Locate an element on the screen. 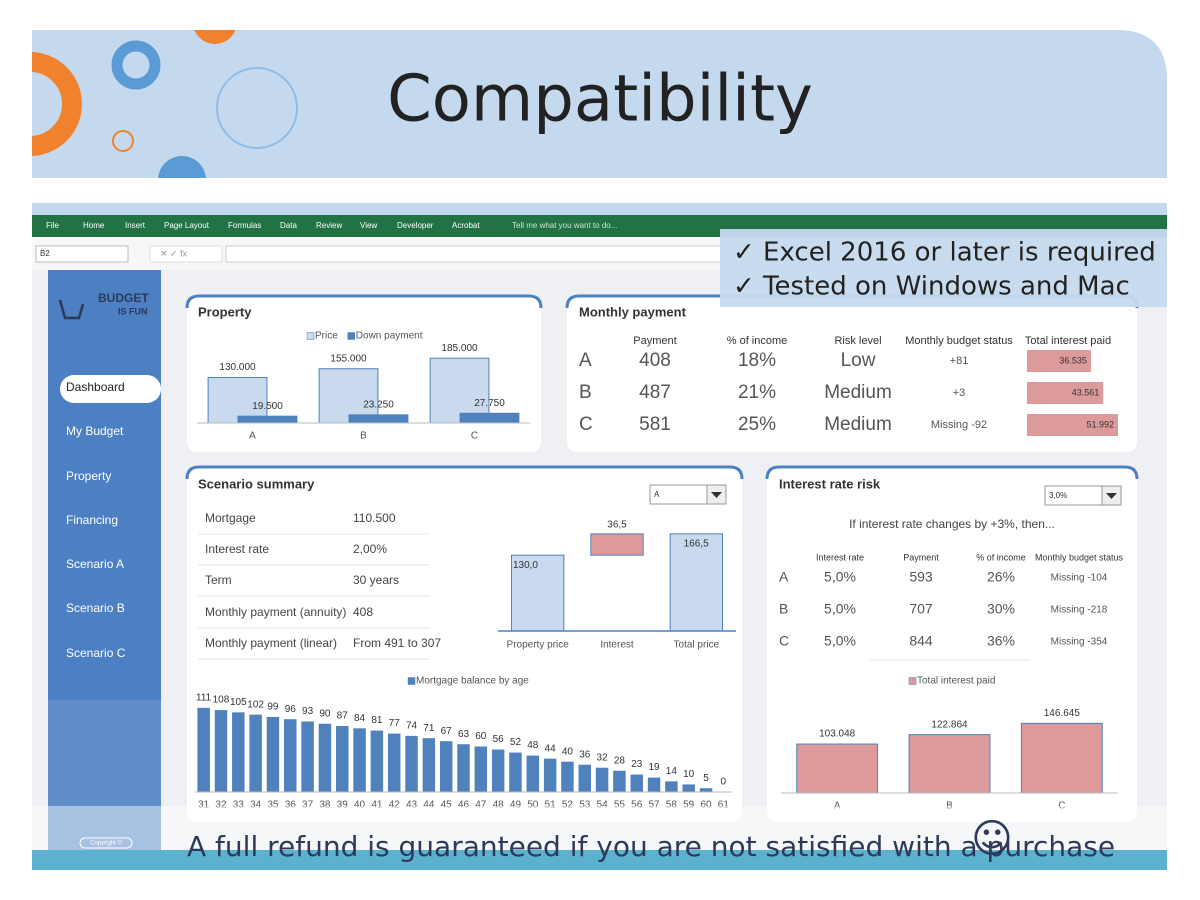 This screenshot has height=900, width=1200. x-tick-label: 43 is located at coordinates (412, 805).